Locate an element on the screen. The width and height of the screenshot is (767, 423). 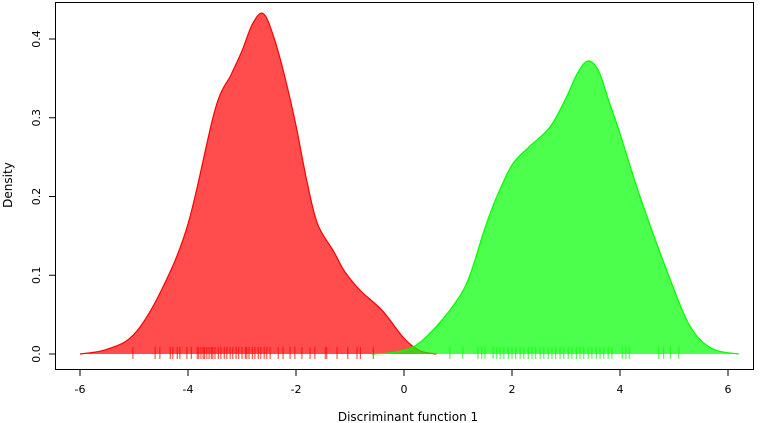
x-tick-label: -4 is located at coordinates (188, 389).